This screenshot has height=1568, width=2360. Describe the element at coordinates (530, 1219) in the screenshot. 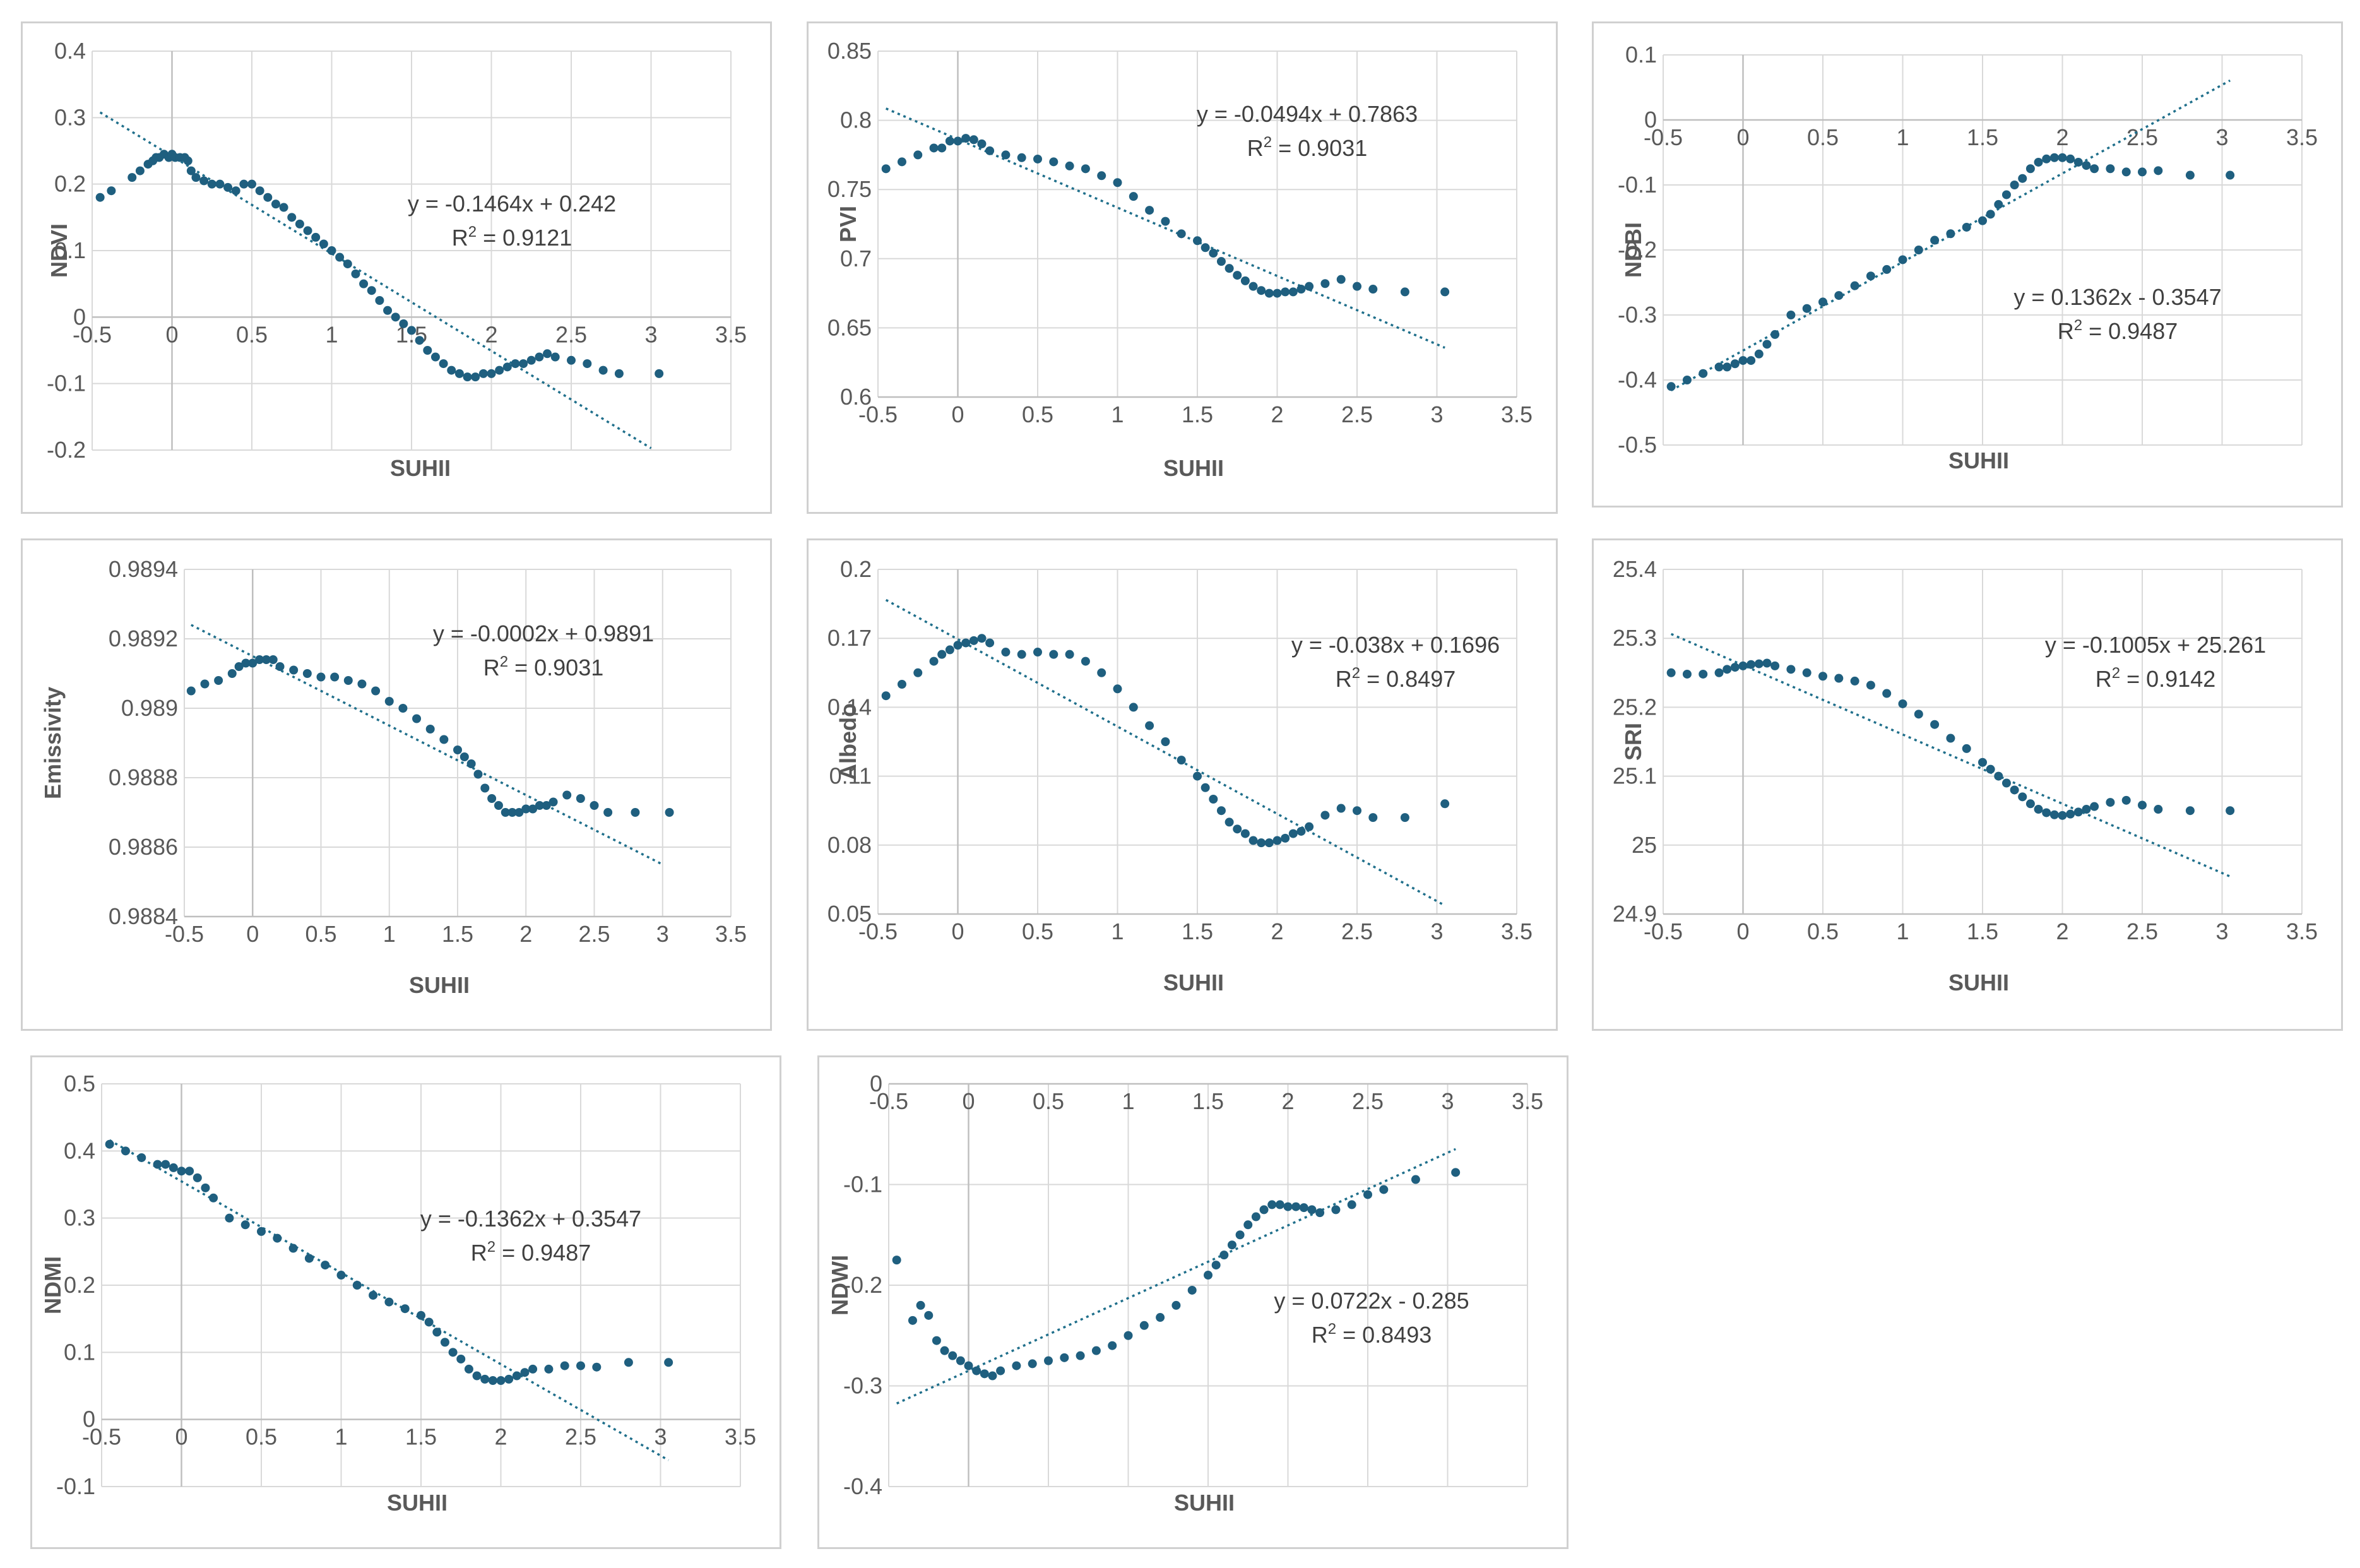

I see `trendline-equation: y = -0.1362x + 0.3547` at that location.